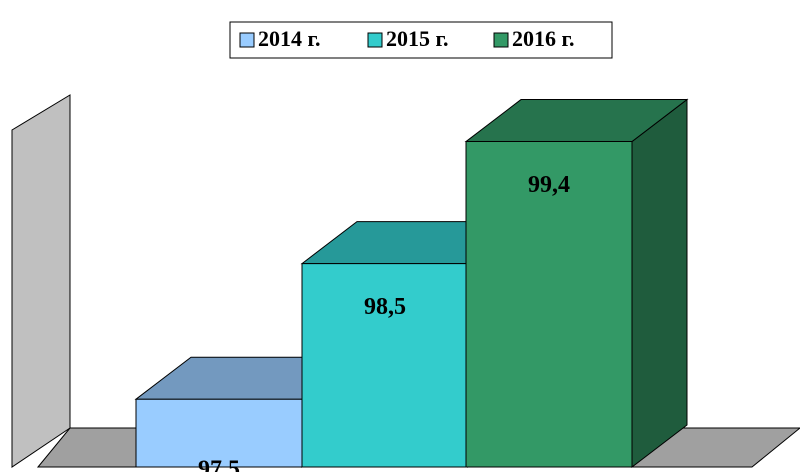 Image resolution: width=800 pixels, height=472 pixels. What do you see at coordinates (549, 304) in the screenshot?
I see `bar-front` at bounding box center [549, 304].